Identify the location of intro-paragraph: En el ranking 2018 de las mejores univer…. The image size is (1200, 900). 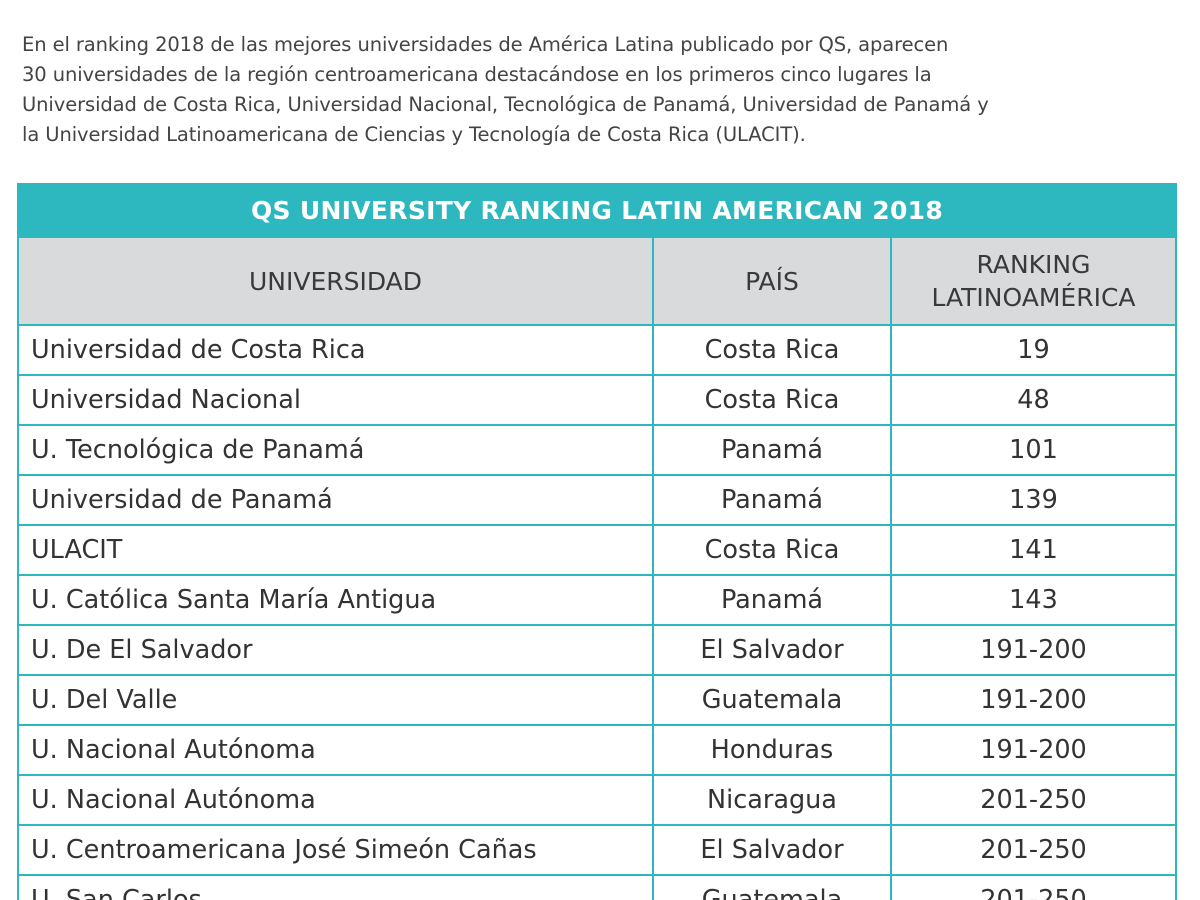
(604, 90).